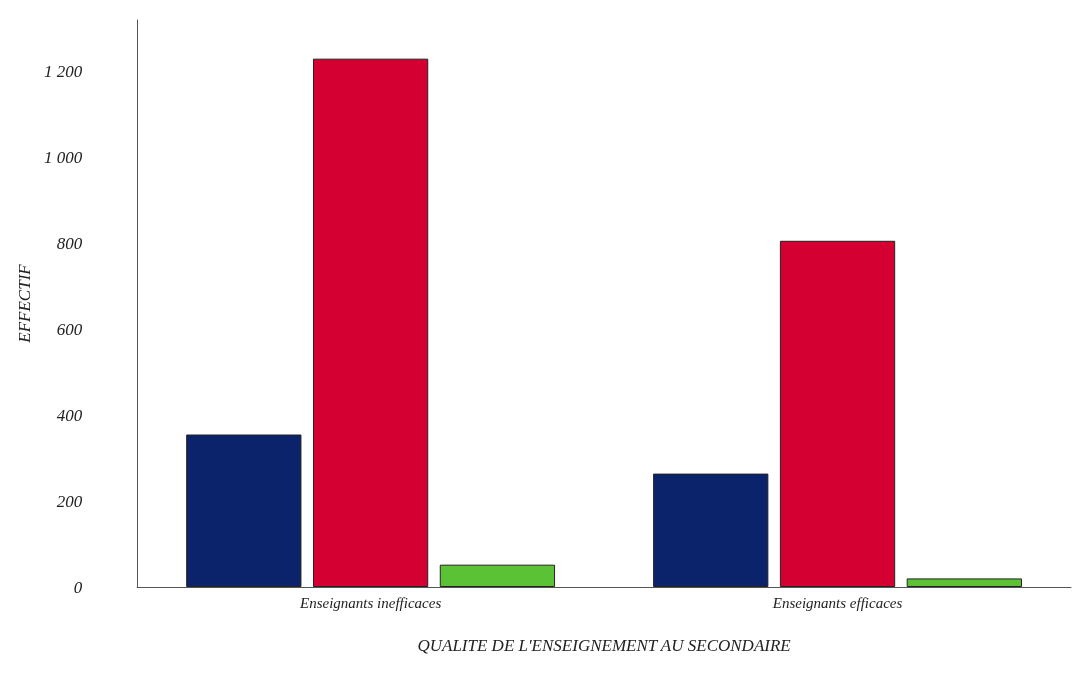  Describe the element at coordinates (78, 587) in the screenshot. I see `y-tick-label: 0` at that location.